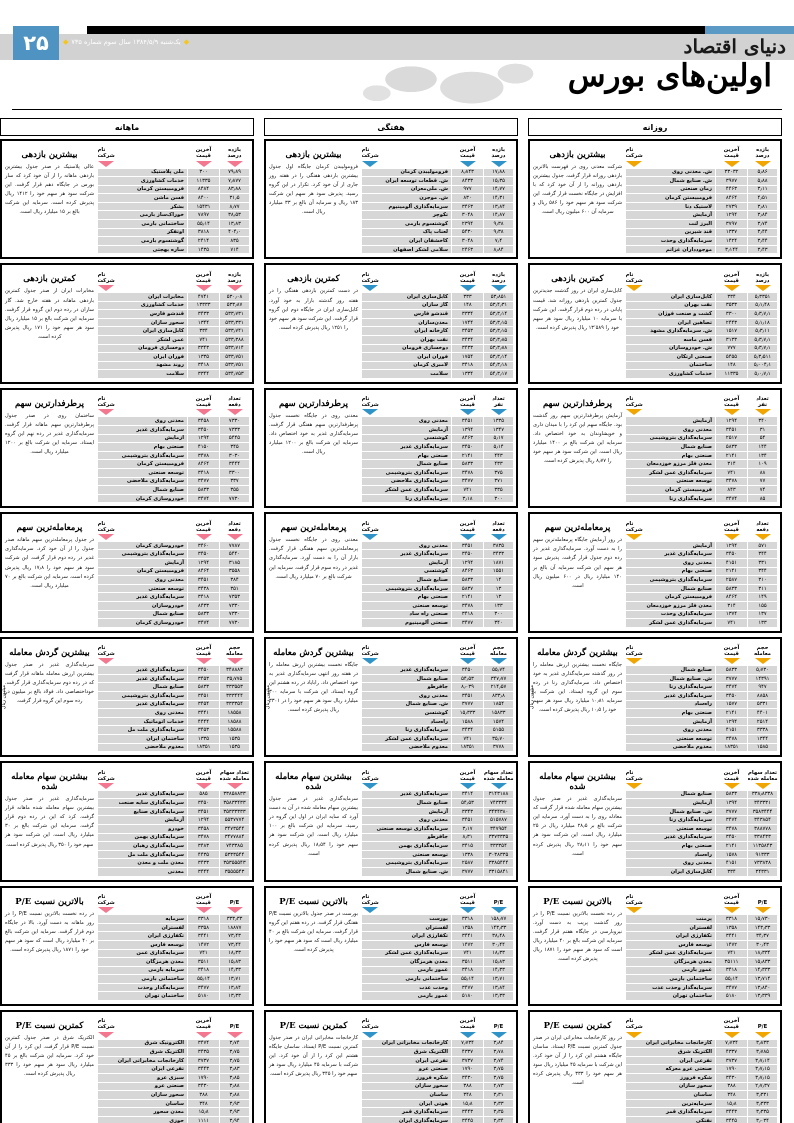 The image size is (794, 1123). Describe the element at coordinates (173, 296) in the screenshot. I see `table-row: ۵۳۰٫۰۸ ۴۷۴۱ مخابرات ایران` at that location.